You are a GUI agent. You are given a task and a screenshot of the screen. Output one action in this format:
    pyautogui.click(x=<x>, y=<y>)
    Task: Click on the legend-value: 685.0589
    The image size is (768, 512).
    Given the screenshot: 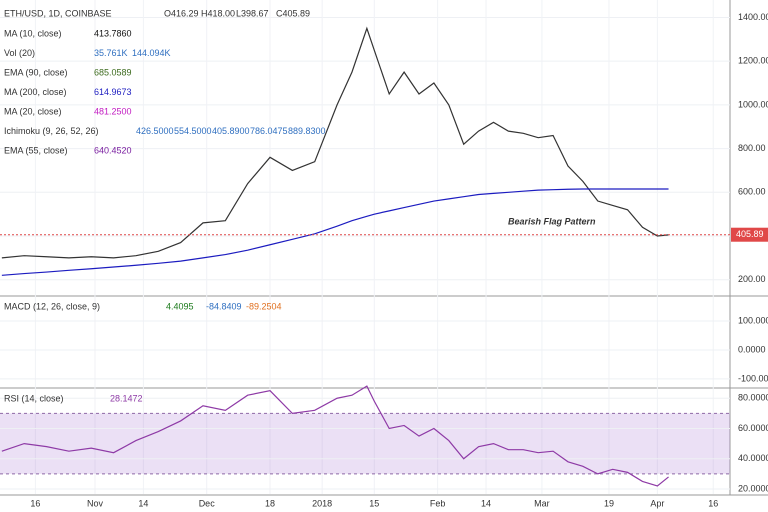 What is the action you would take?
    pyautogui.click(x=113, y=72)
    